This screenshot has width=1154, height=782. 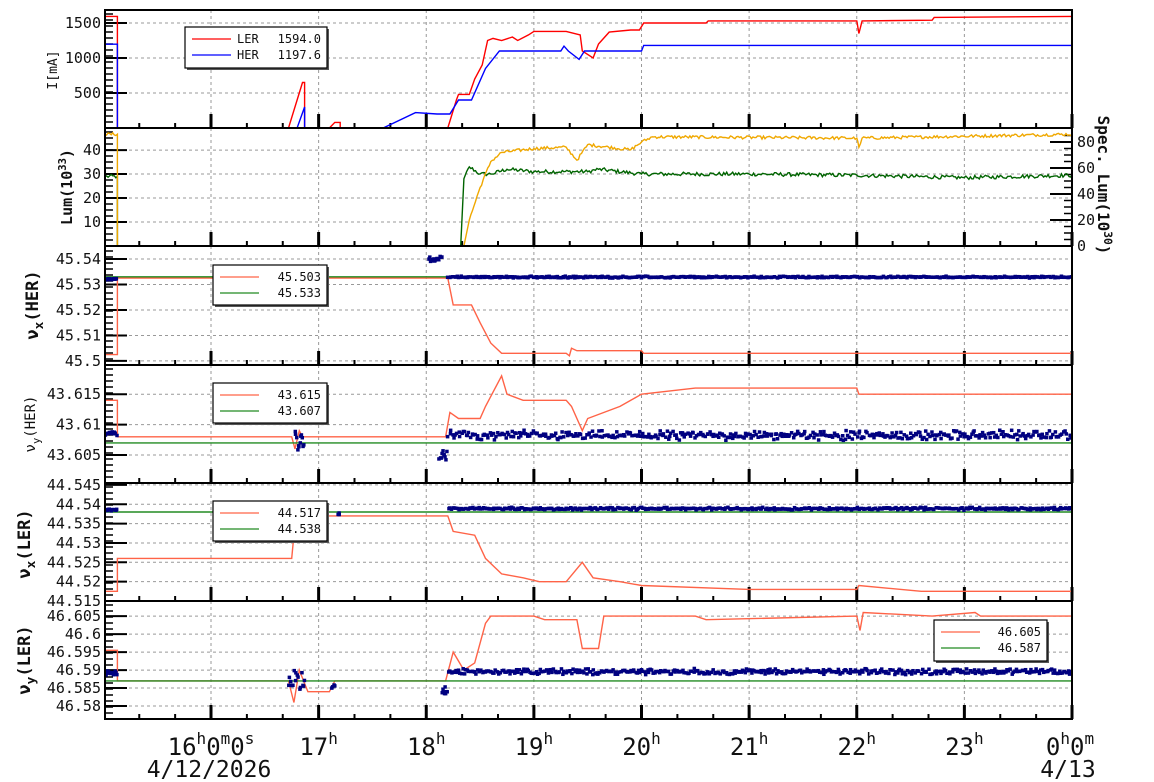 I want to click on y-label-end: (LER), so click(x=25, y=650).